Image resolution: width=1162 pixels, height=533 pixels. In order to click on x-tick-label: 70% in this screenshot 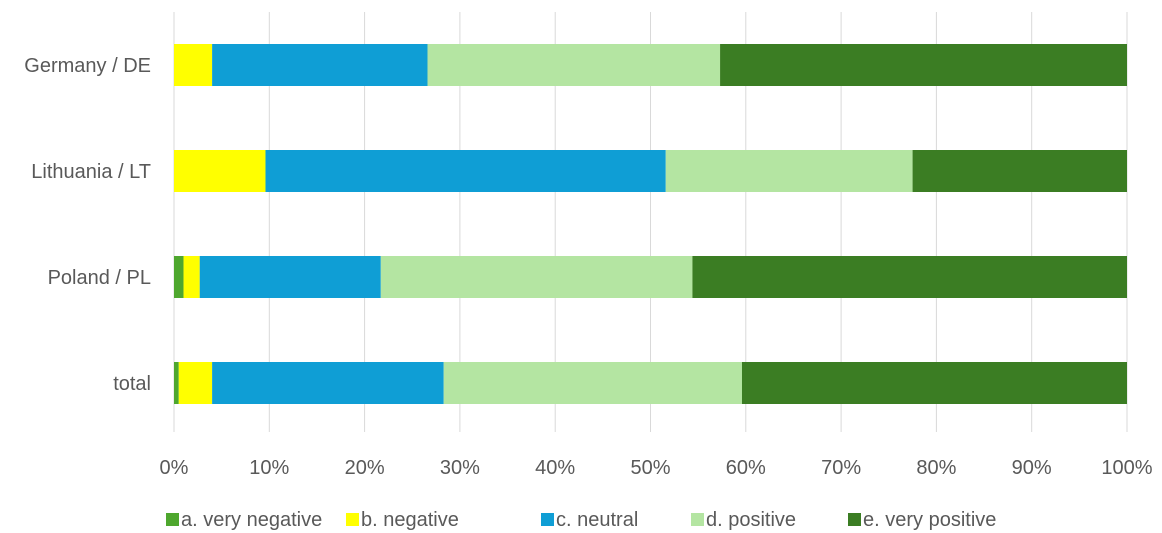, I will do `click(841, 468)`.